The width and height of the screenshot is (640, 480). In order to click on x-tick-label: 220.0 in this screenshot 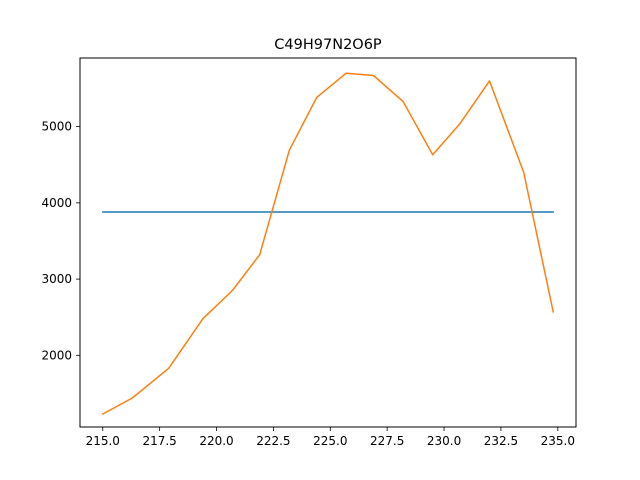, I will do `click(216, 441)`.